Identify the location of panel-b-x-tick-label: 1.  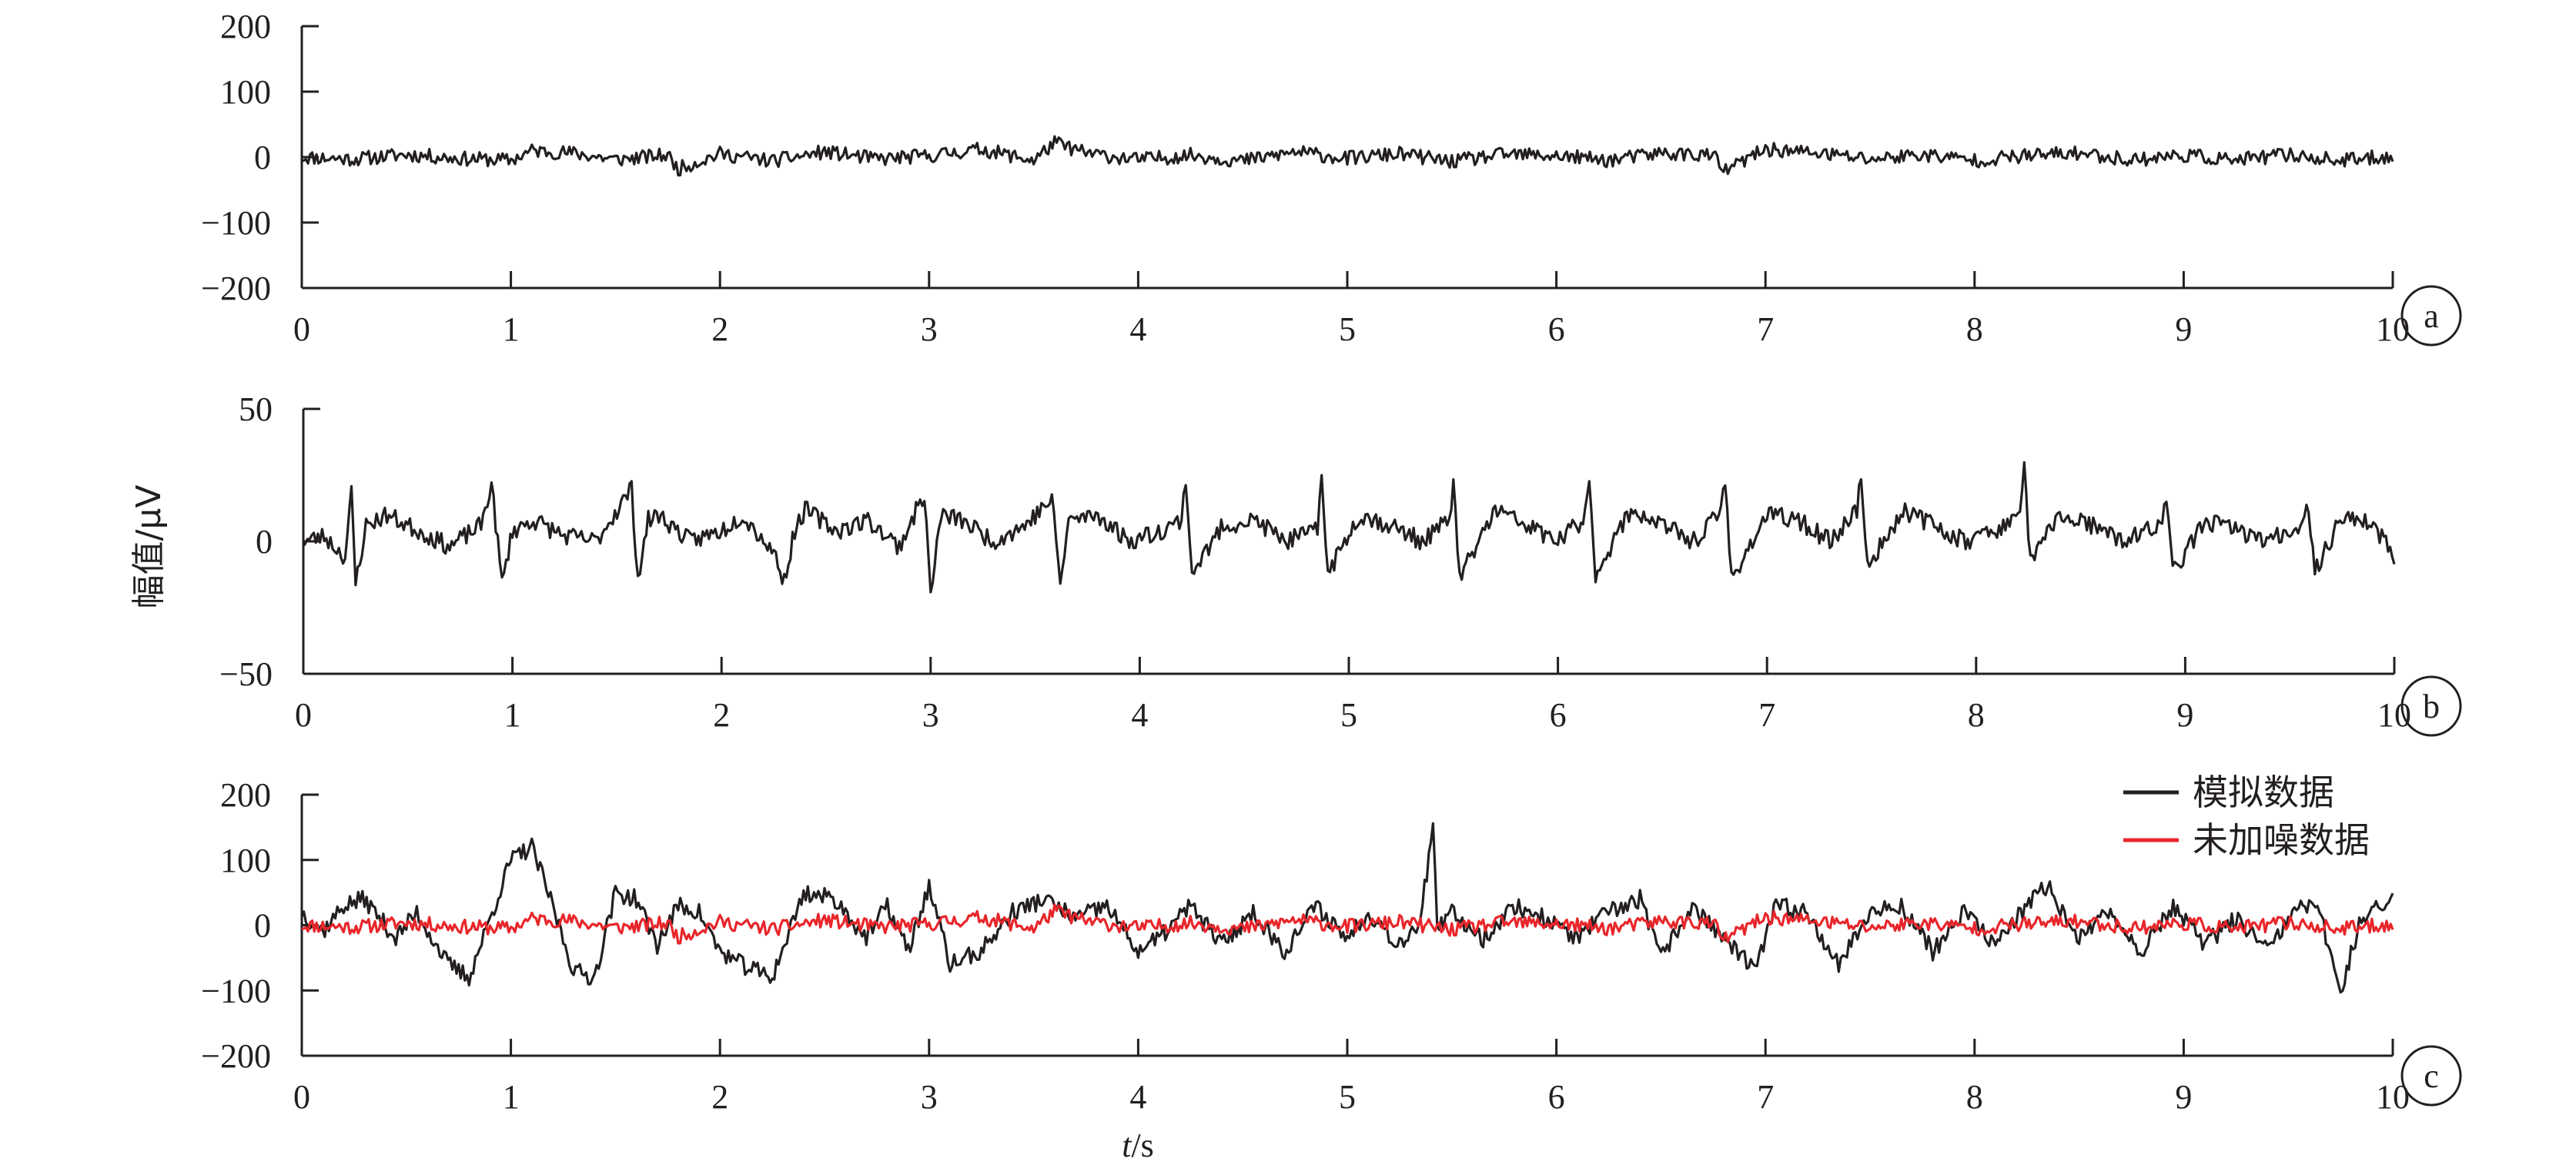
(512, 715).